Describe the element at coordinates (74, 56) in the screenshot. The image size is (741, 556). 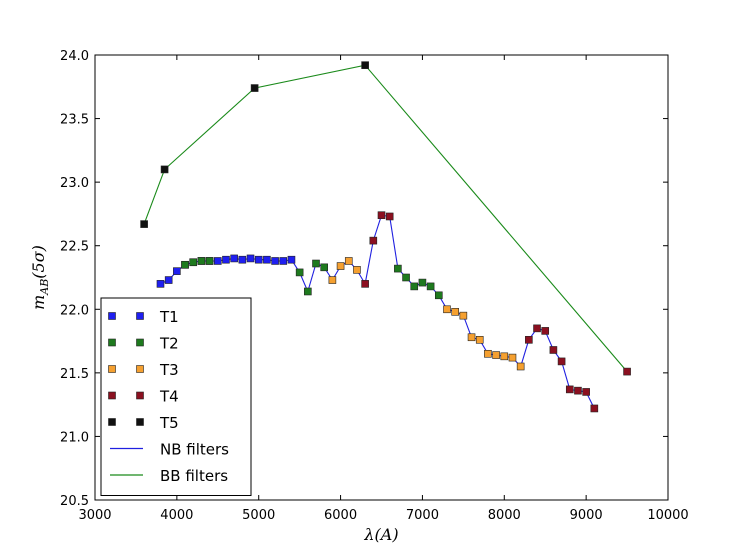
I see `y-tick-label: 24.0` at that location.